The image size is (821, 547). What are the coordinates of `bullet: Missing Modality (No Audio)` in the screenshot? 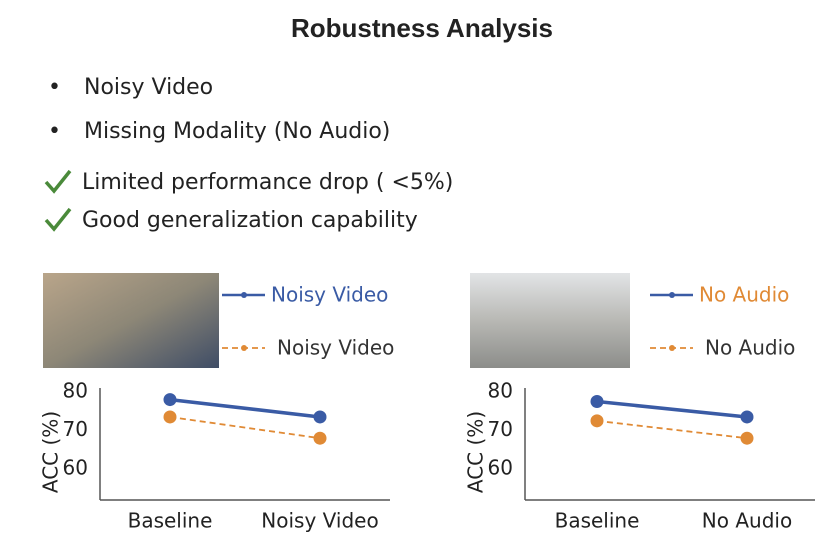 It's located at (237, 131).